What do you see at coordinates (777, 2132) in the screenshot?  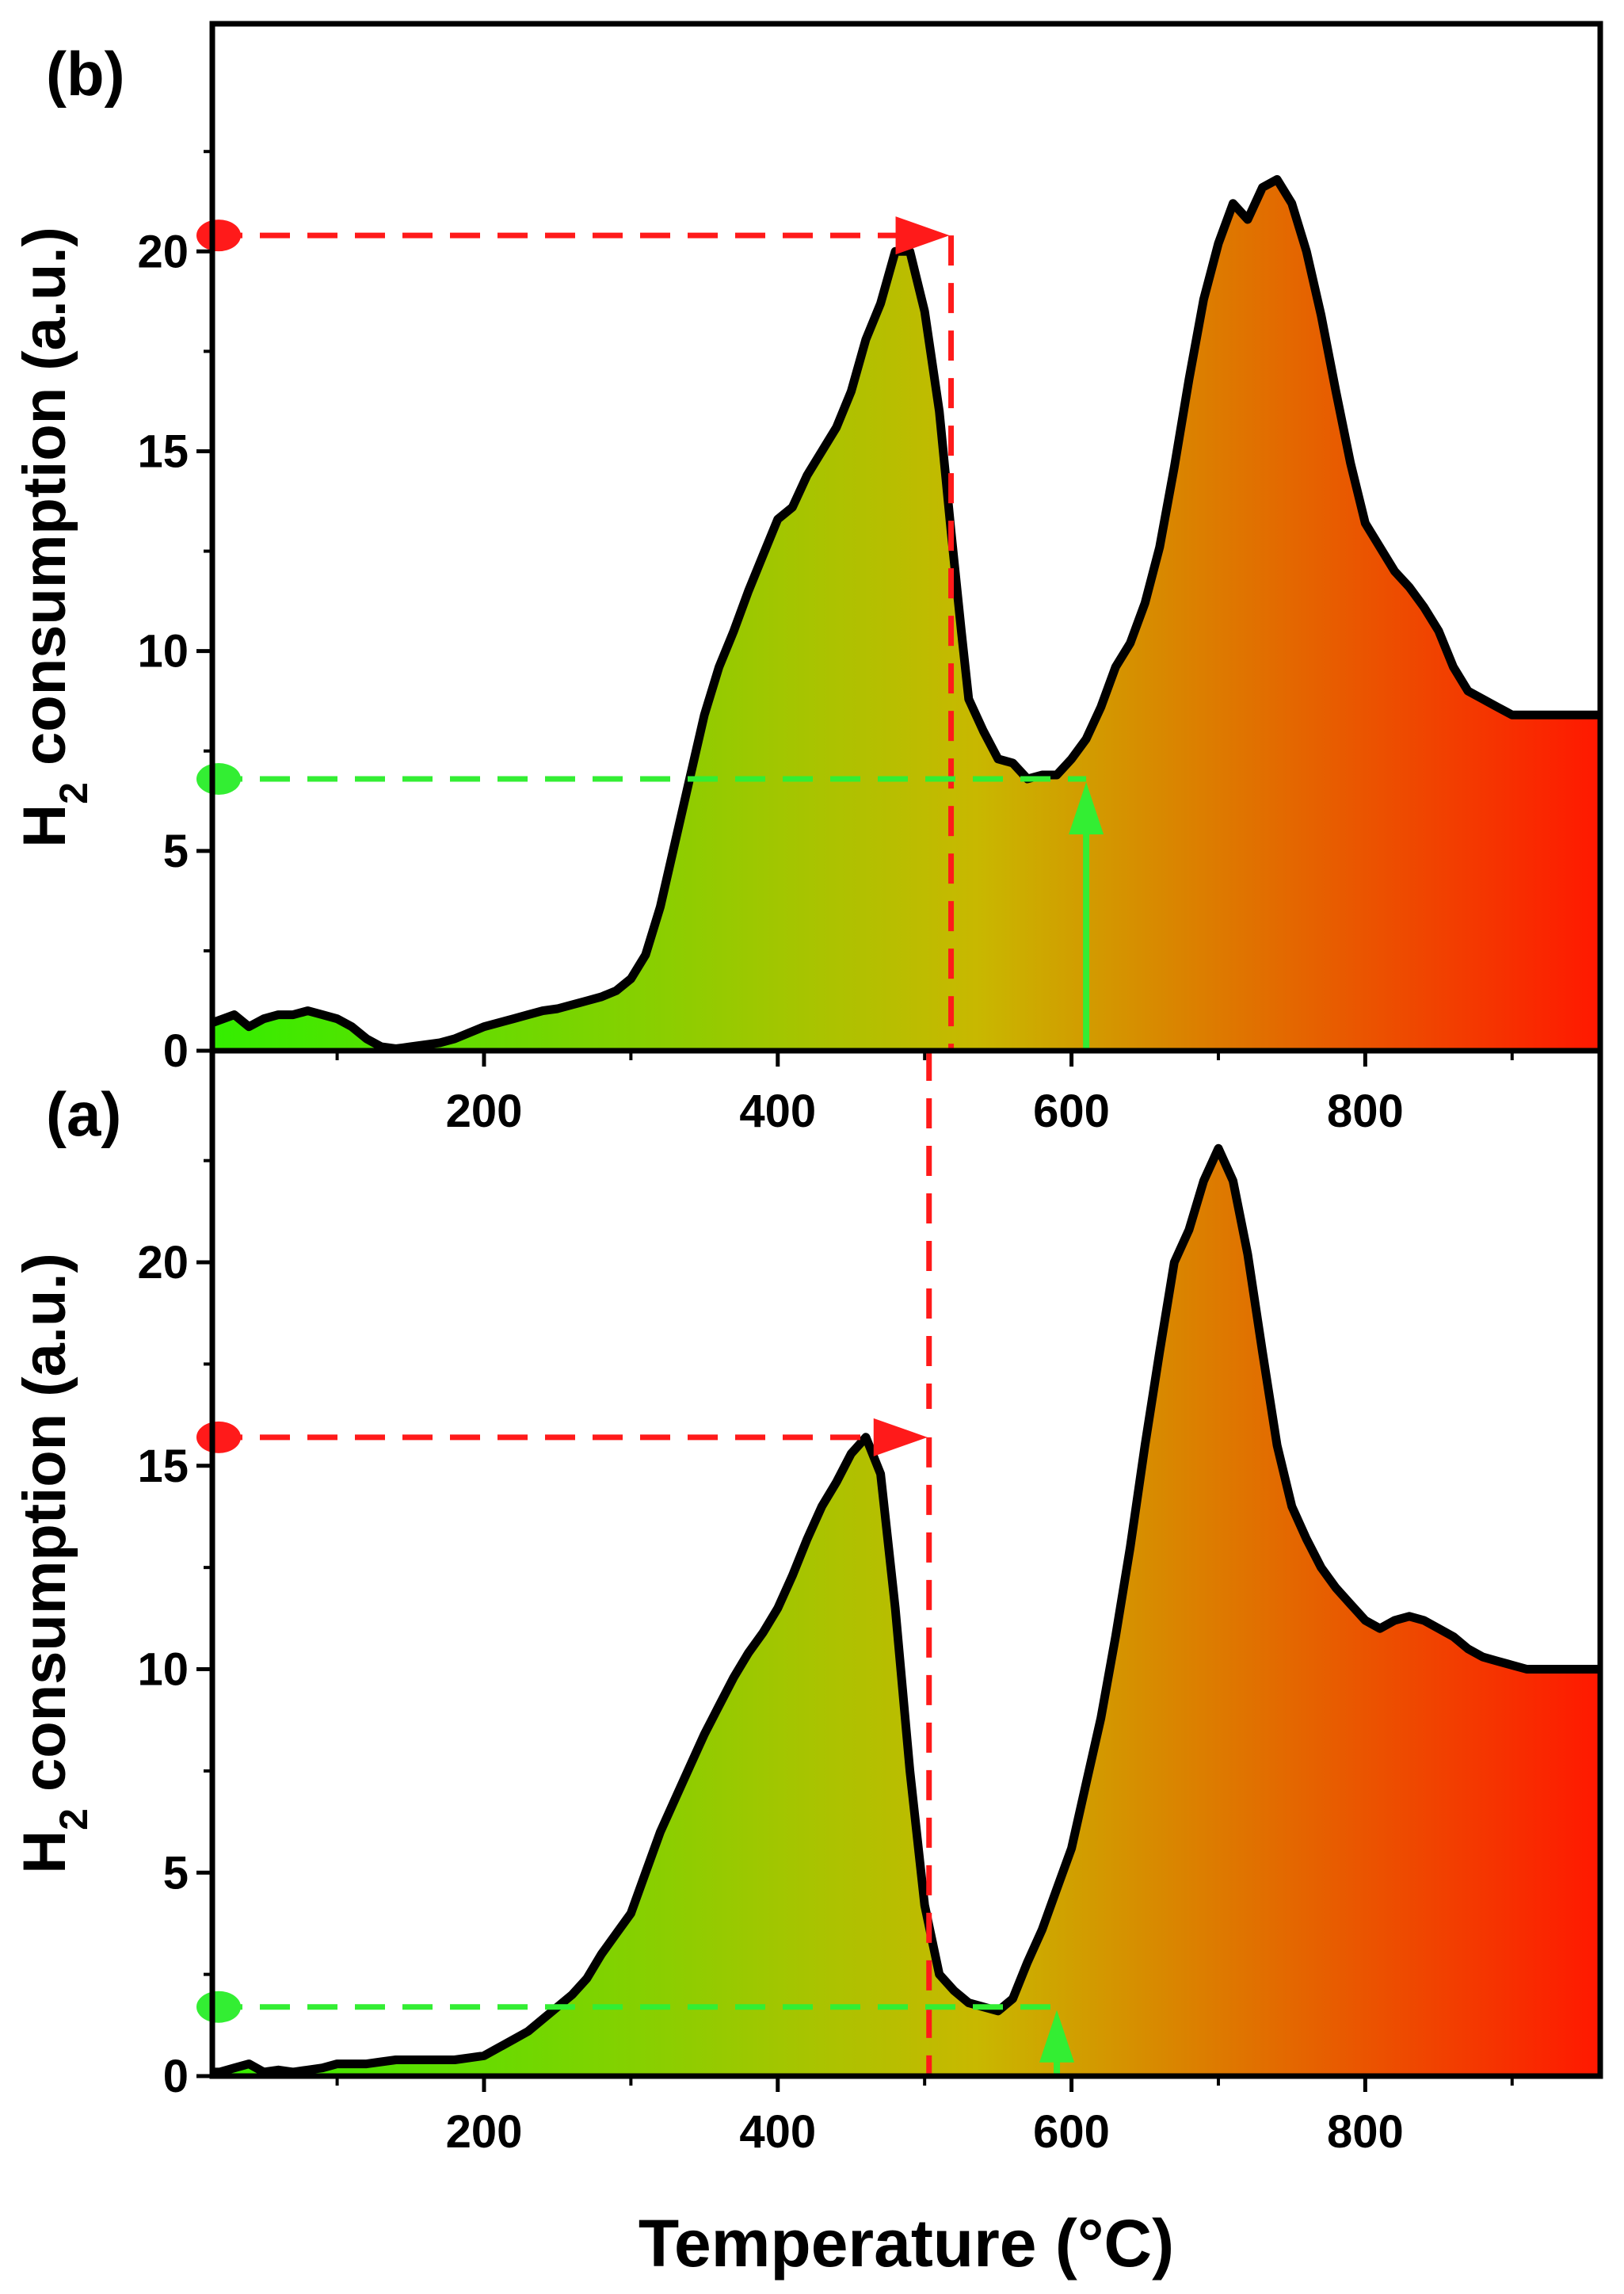 I see `x-tick-label-a: 400` at bounding box center [777, 2132].